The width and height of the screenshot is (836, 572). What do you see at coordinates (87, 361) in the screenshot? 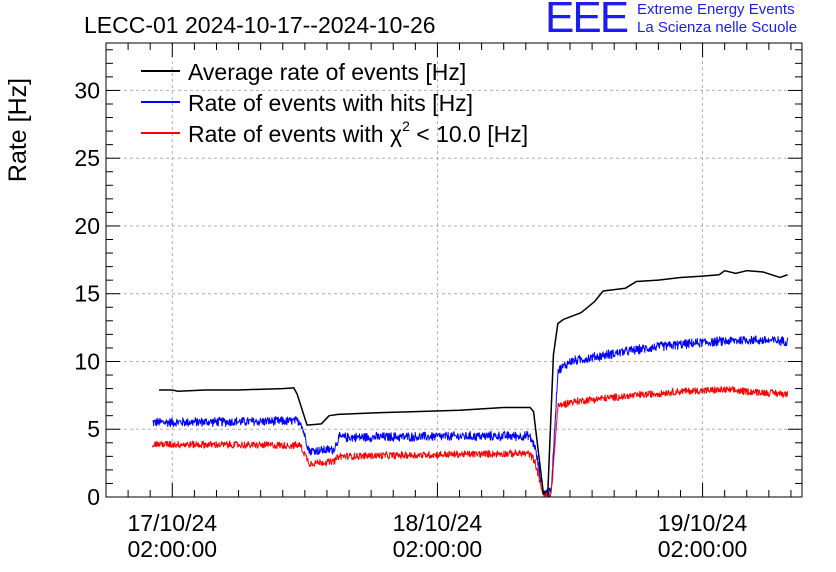
I see `y-tick-label: 10` at bounding box center [87, 361].